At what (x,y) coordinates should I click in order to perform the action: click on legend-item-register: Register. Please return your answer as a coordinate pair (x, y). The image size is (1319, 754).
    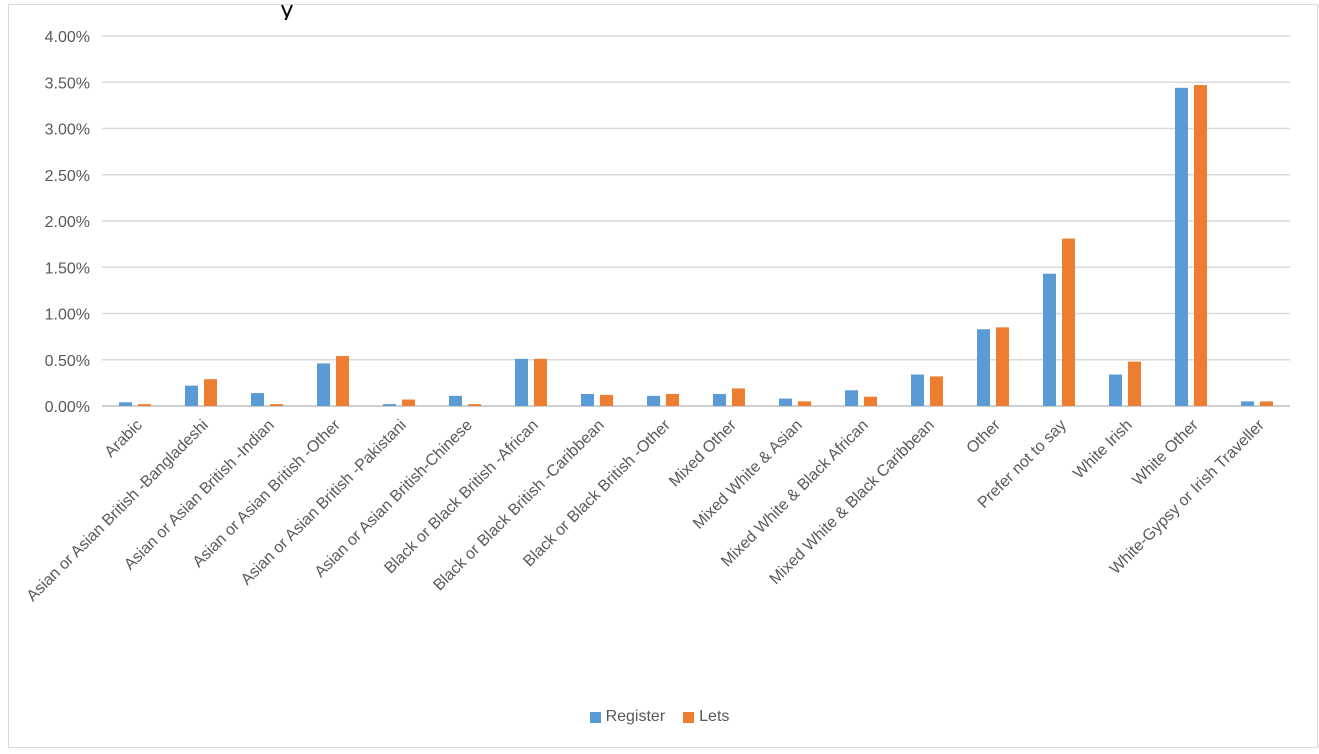
    Looking at the image, I should click on (627, 717).